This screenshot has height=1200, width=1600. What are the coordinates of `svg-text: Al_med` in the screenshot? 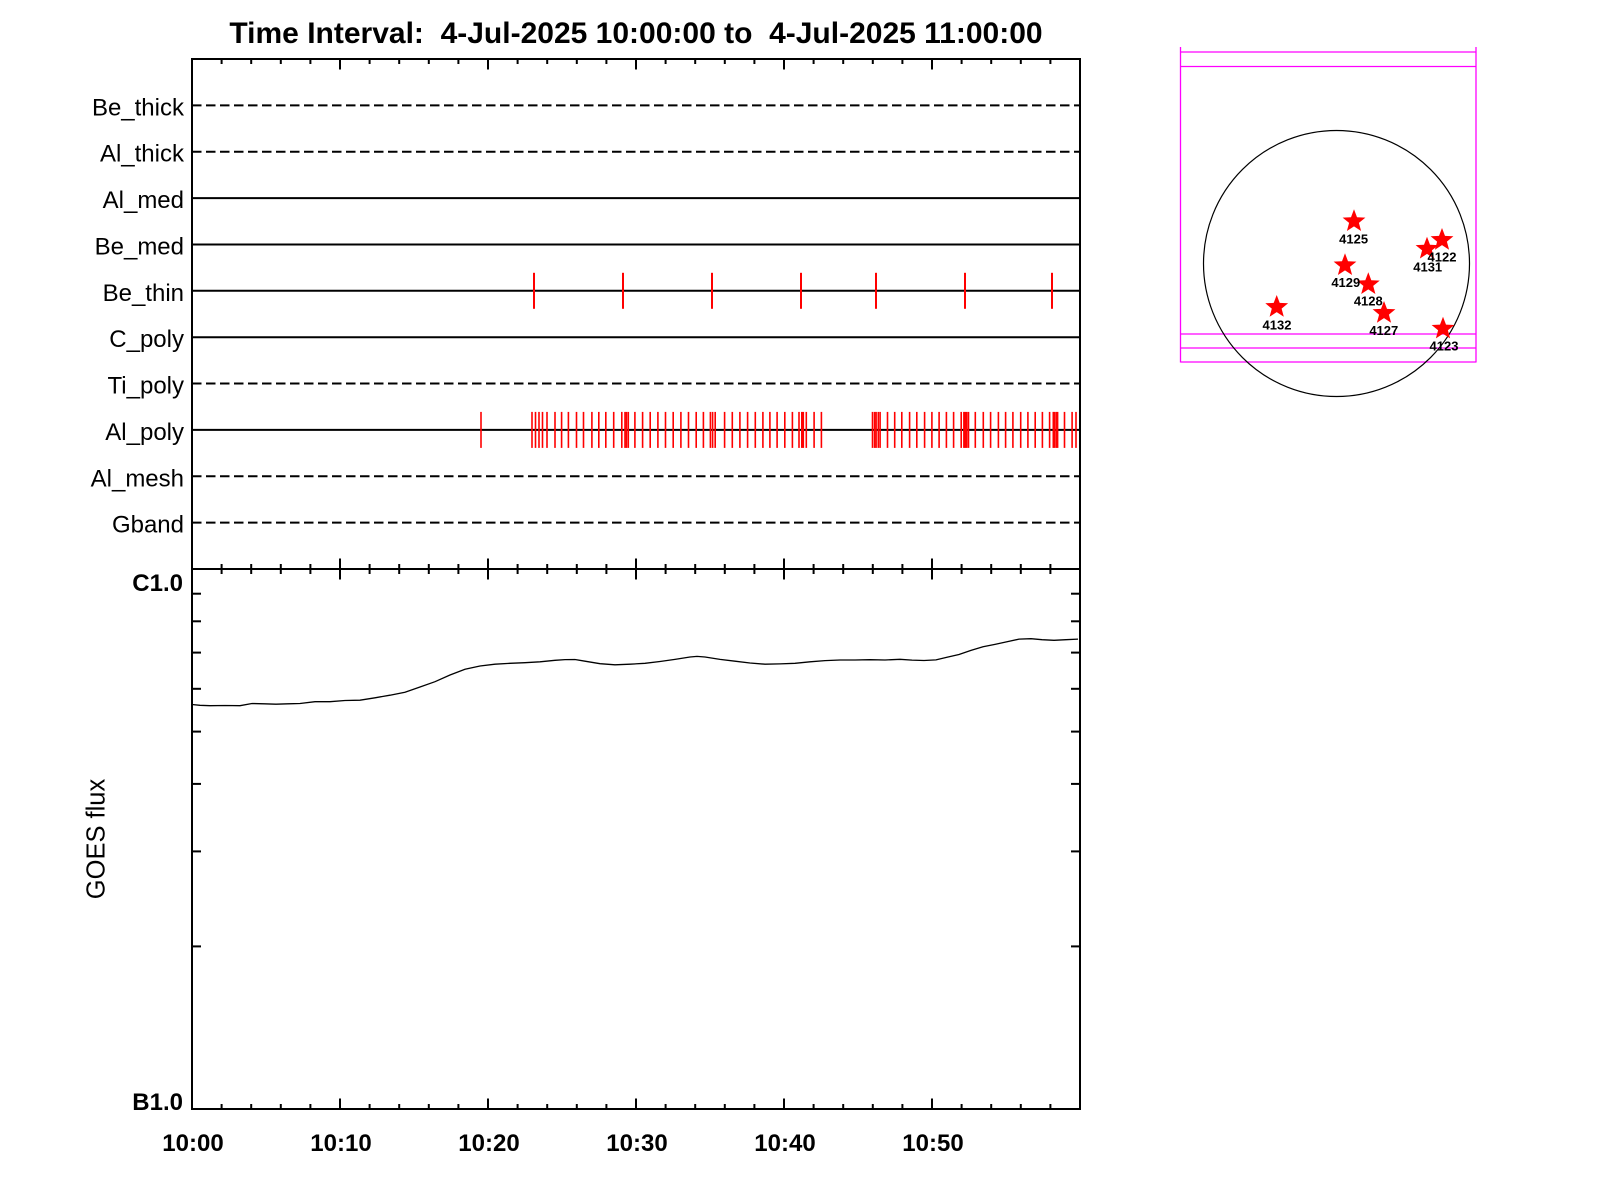 It's located at (143, 200).